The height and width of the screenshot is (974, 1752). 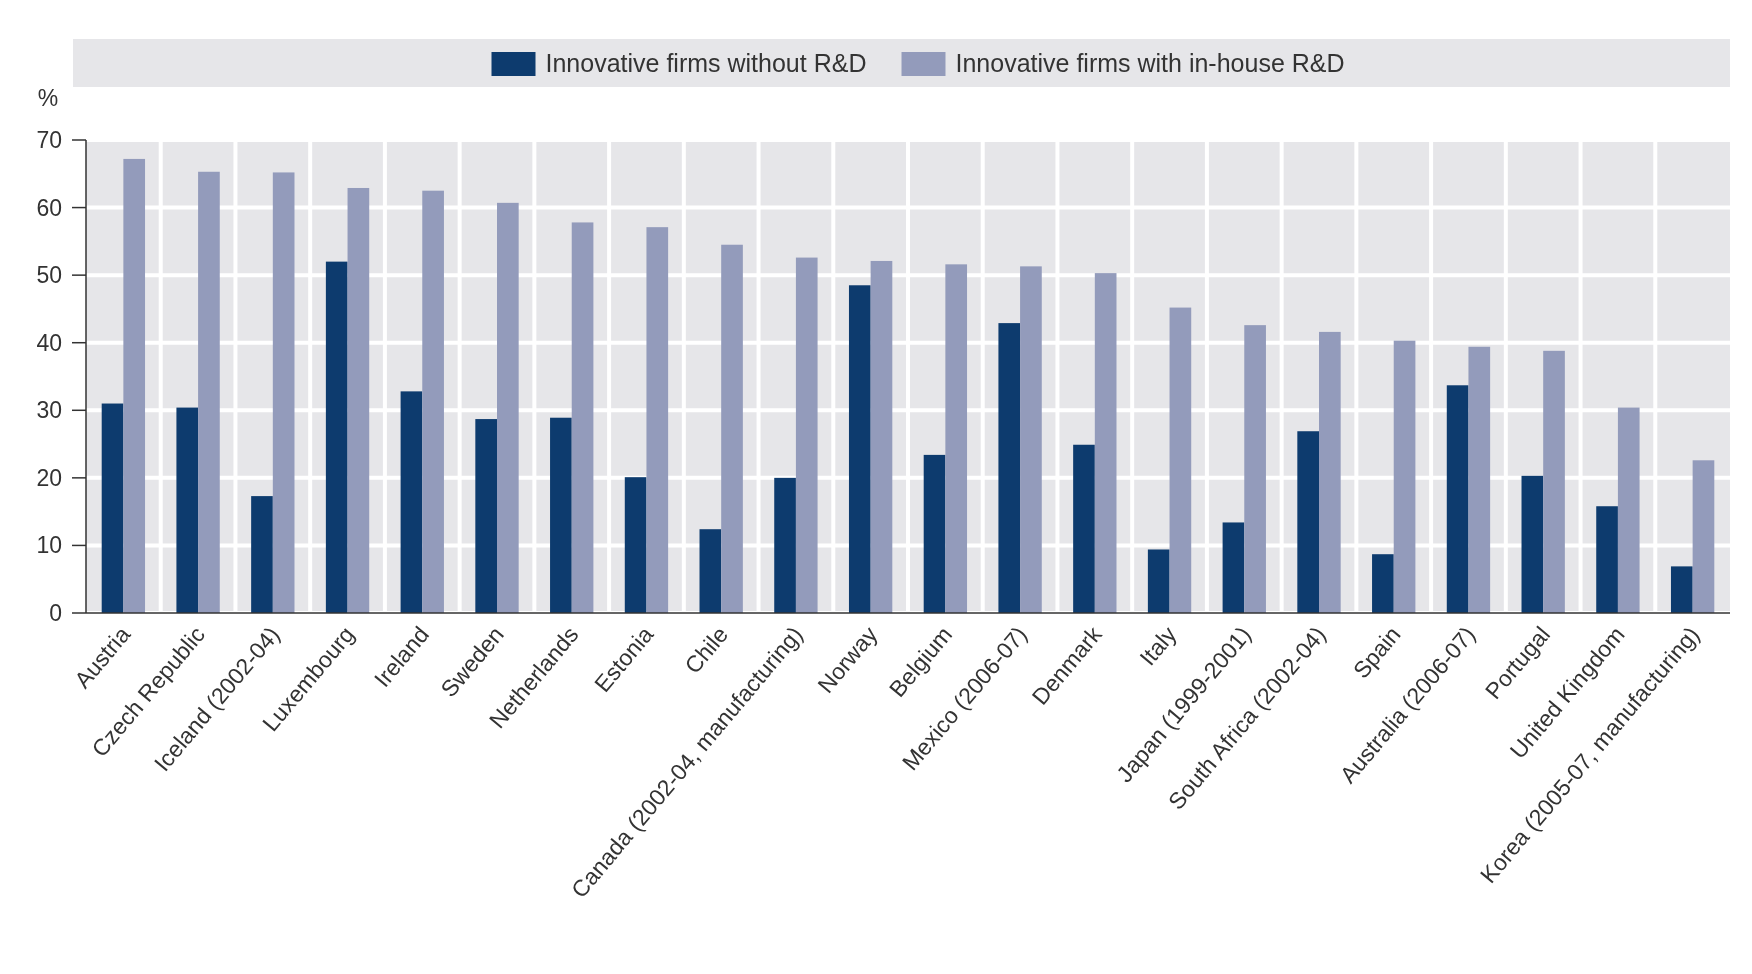 I want to click on y-tick-label: 40, so click(x=49, y=342).